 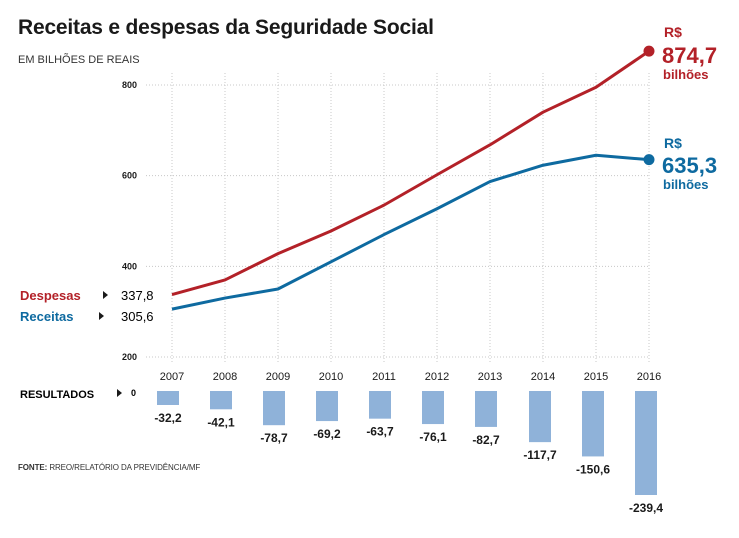 I want to click on end-label-receitas-currency: R$, so click(x=673, y=143).